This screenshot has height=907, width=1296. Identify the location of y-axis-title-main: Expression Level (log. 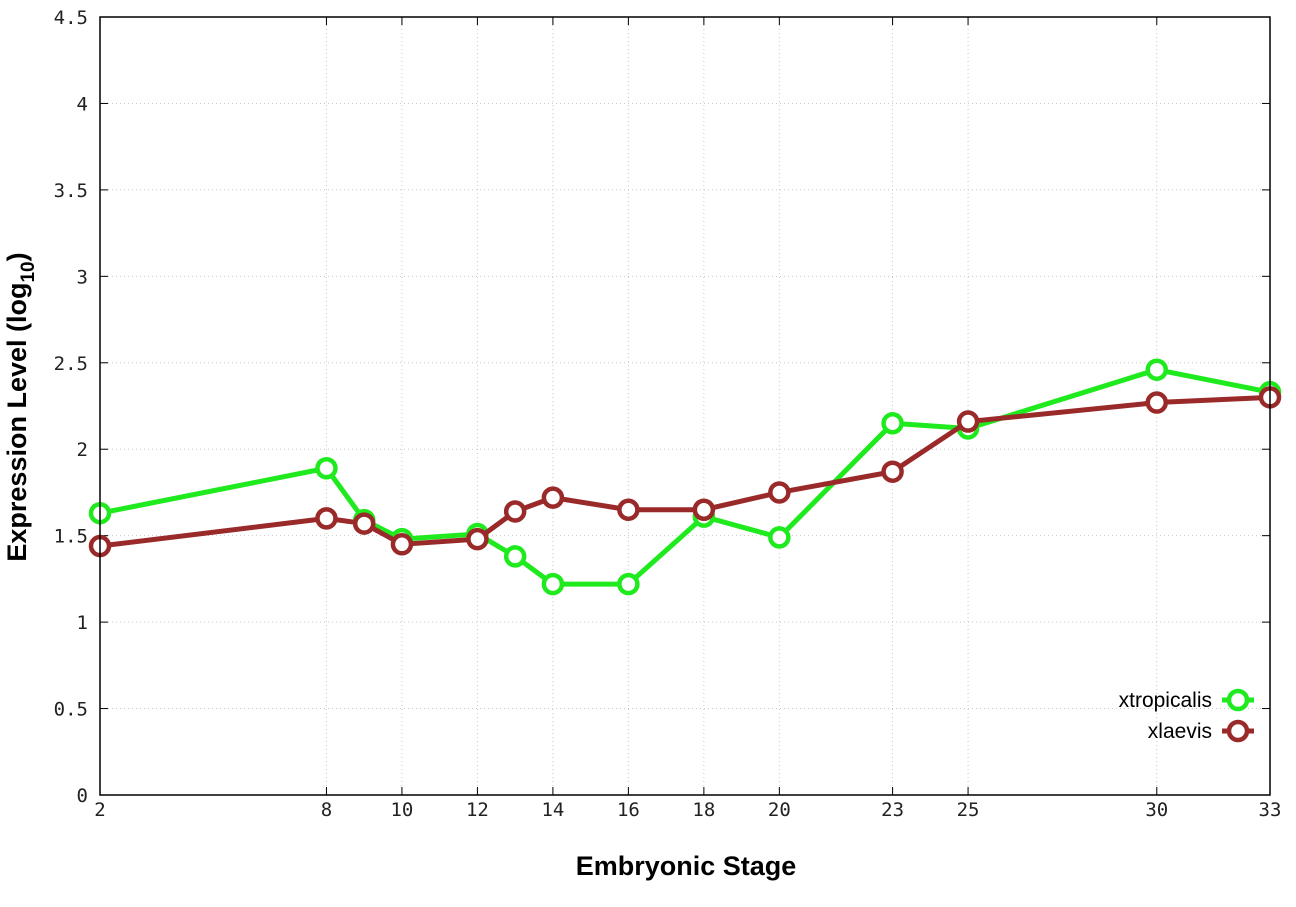
(17, 422).